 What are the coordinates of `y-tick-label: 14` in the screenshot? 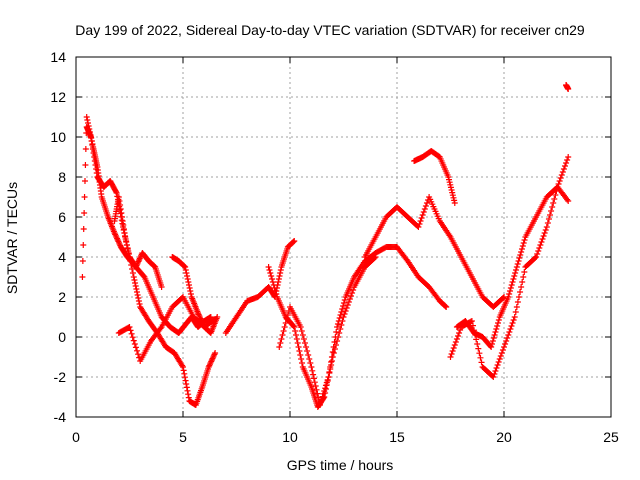 It's located at (58, 57).